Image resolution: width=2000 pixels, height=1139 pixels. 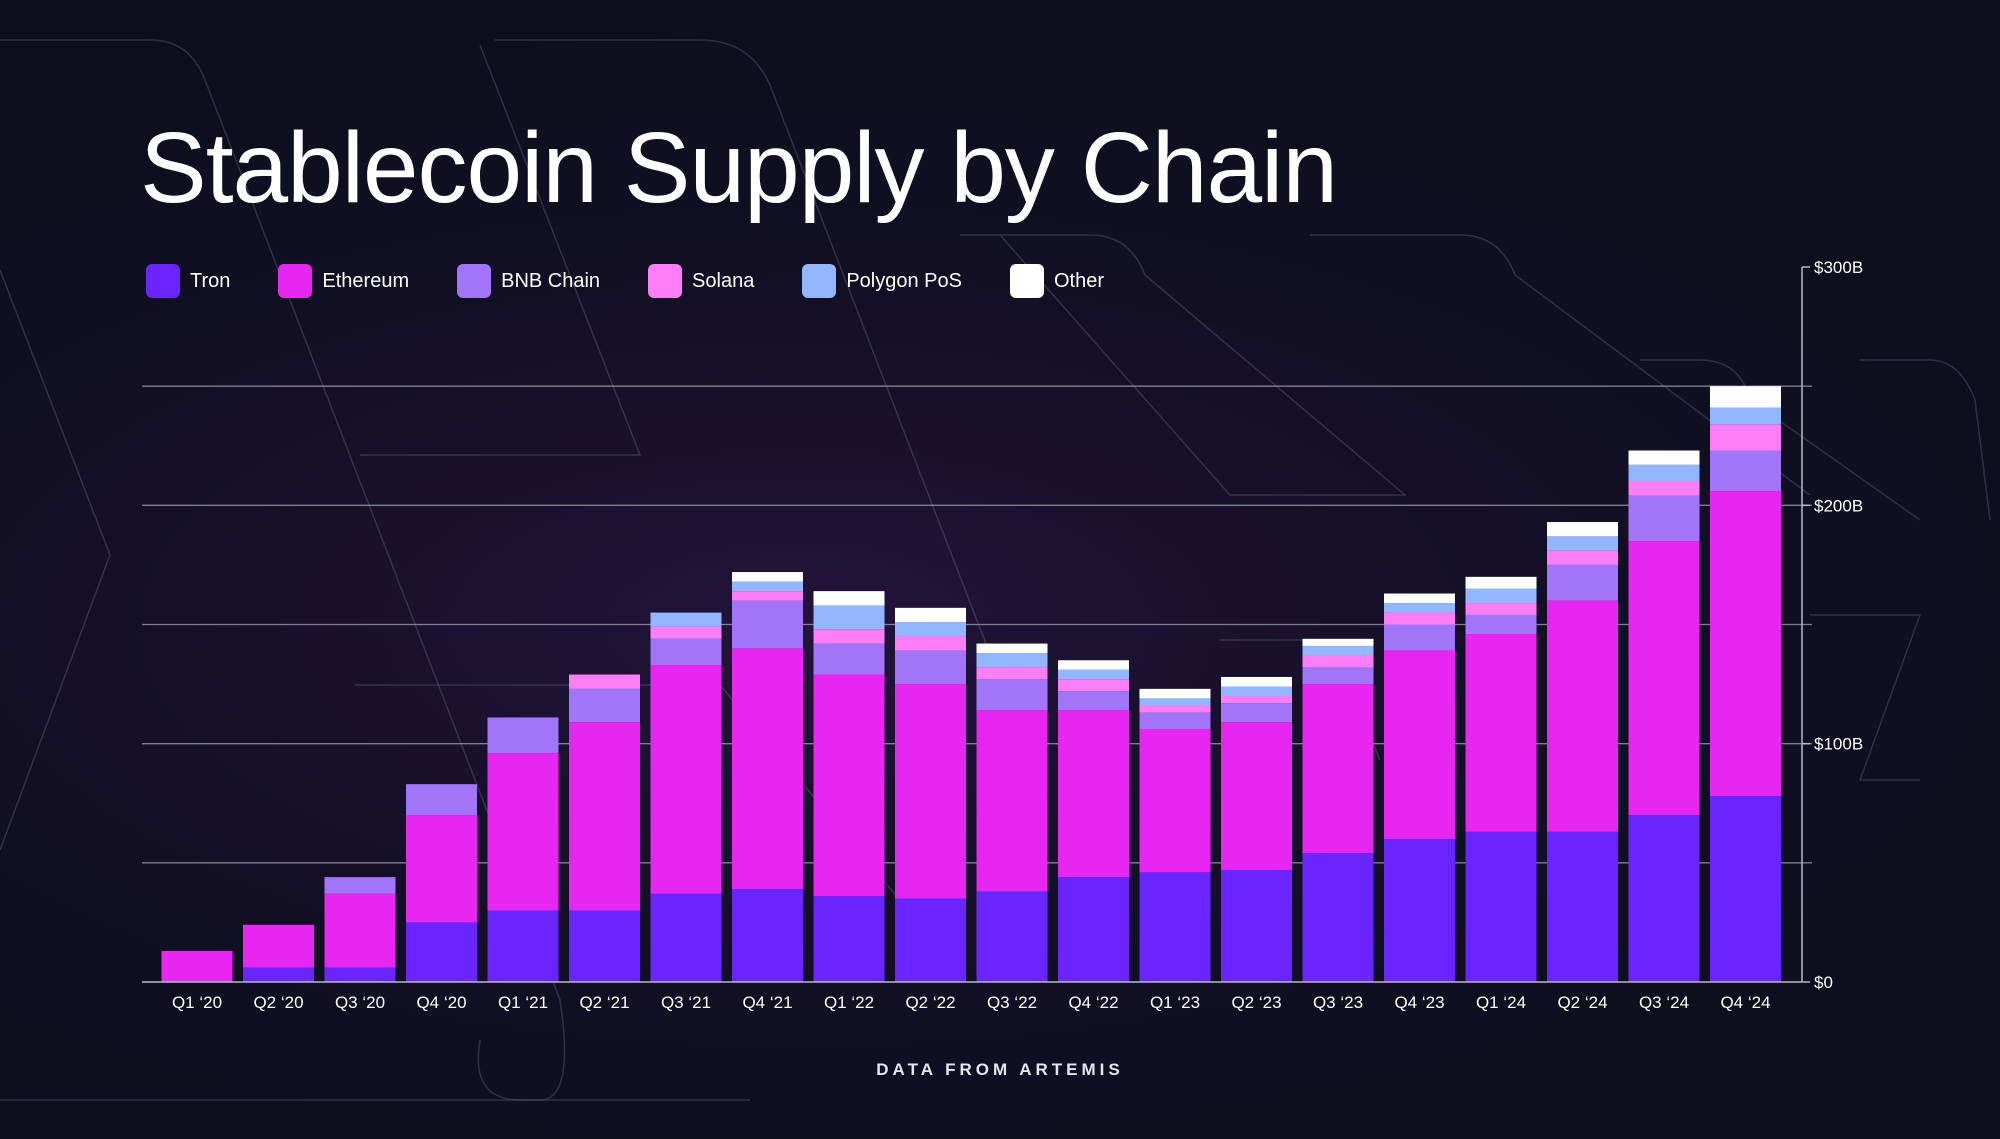 What do you see at coordinates (849, 1002) in the screenshot?
I see `x-tick-label: Q1 ‘22` at bounding box center [849, 1002].